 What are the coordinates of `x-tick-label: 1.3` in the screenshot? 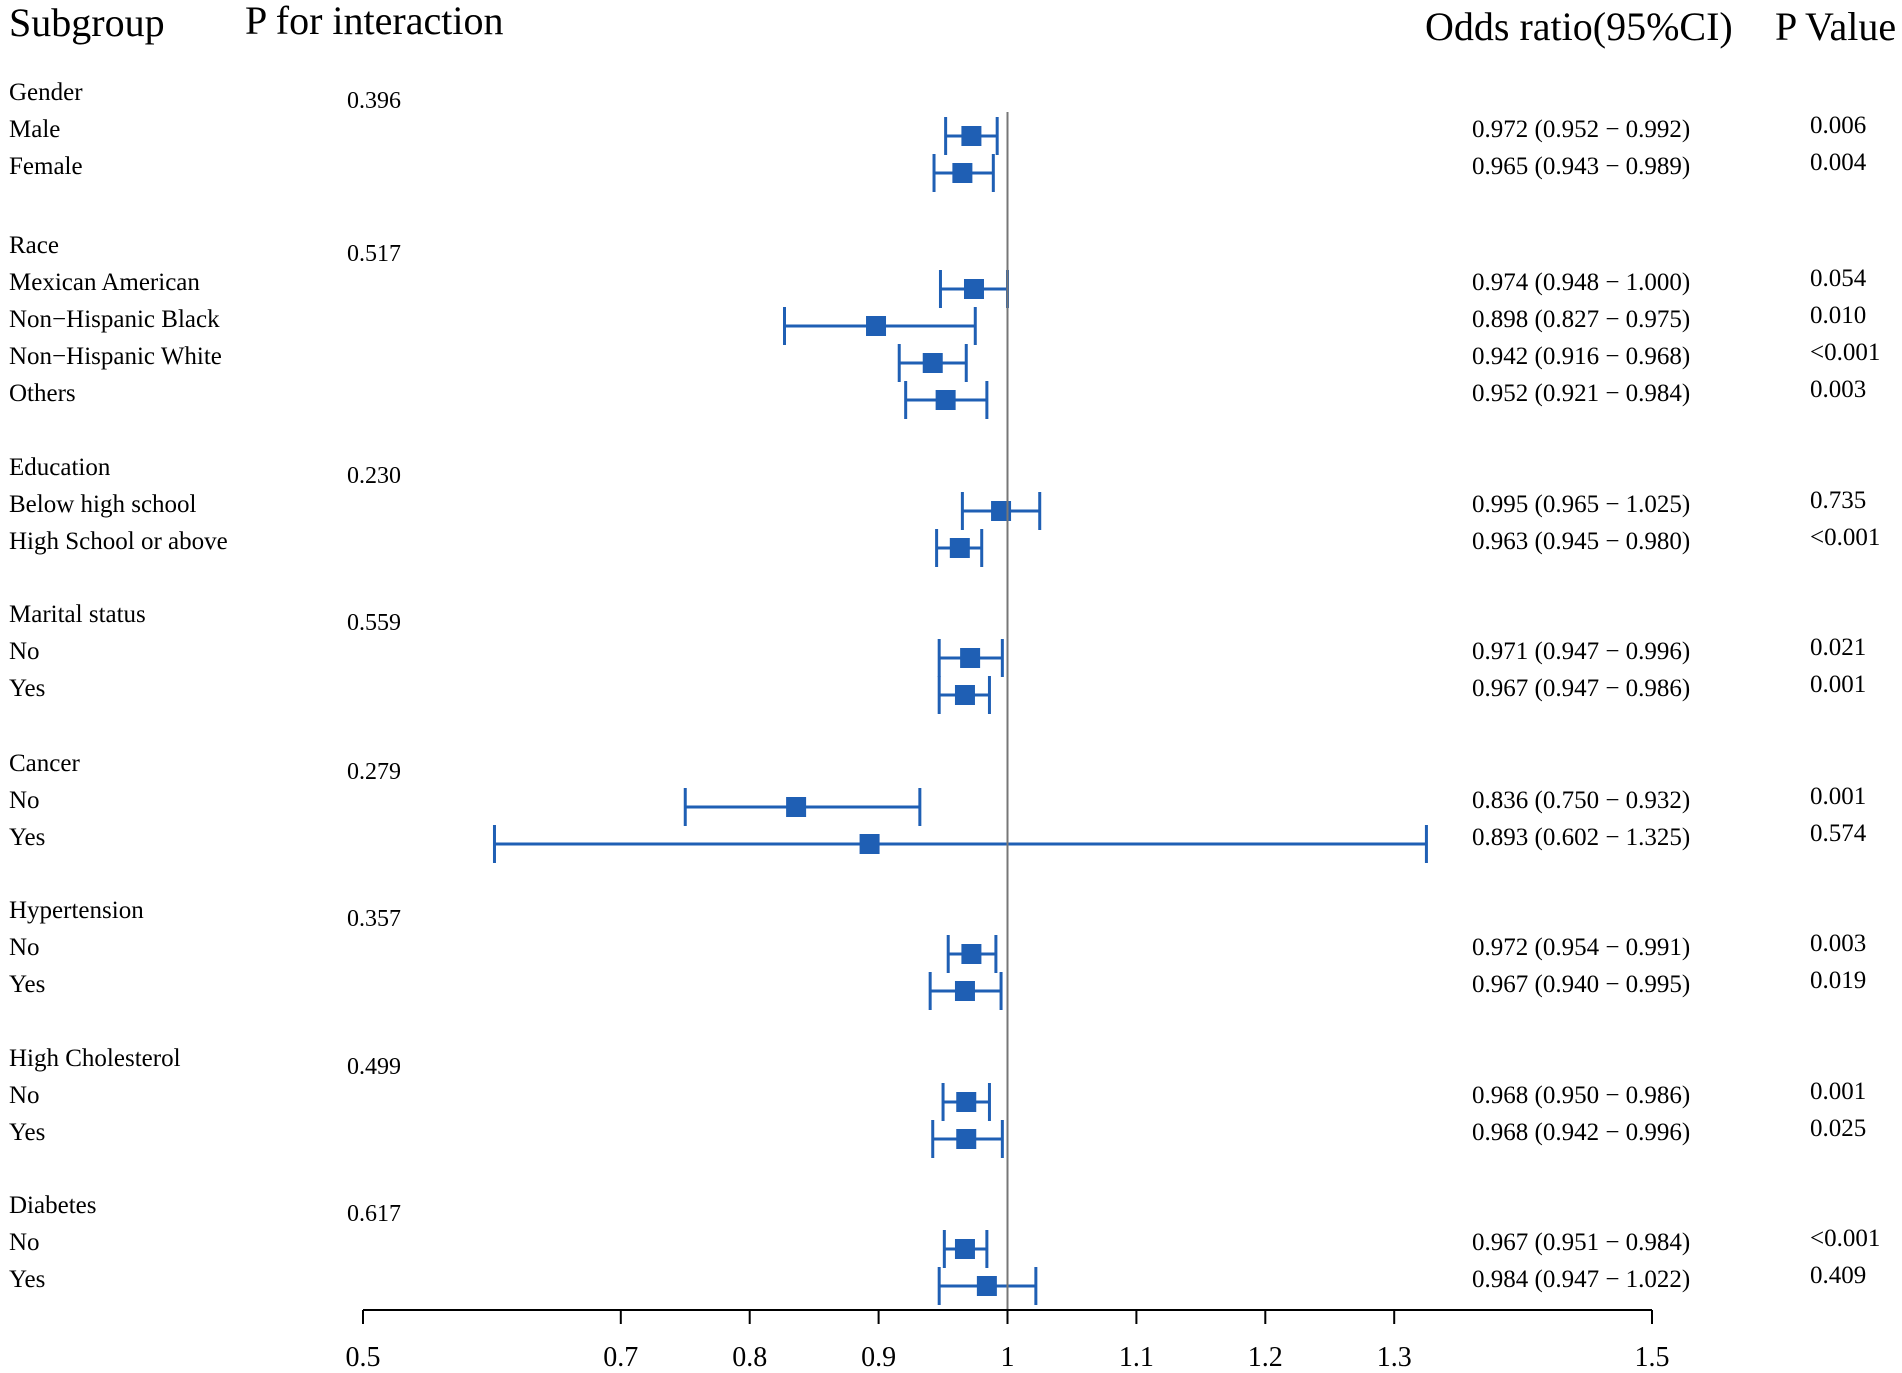 It's located at (1394, 1357).